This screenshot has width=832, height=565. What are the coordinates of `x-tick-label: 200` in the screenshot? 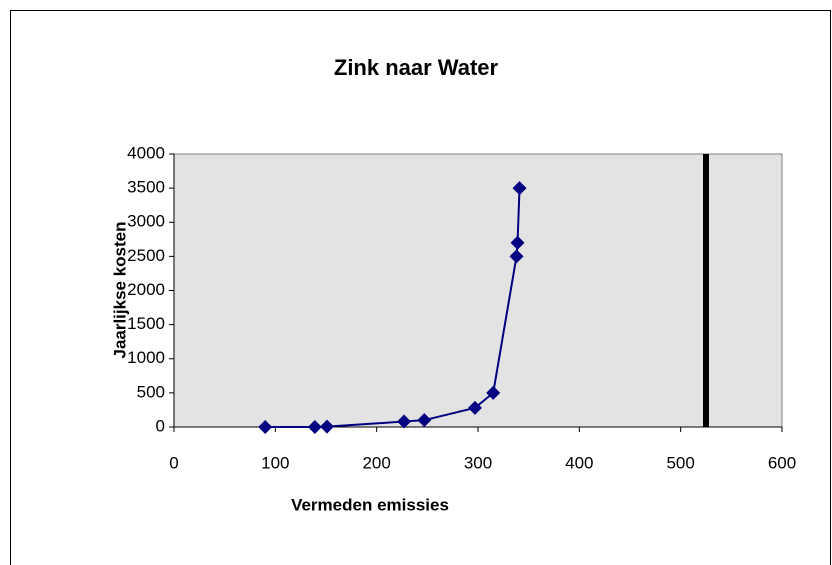 It's located at (376, 462).